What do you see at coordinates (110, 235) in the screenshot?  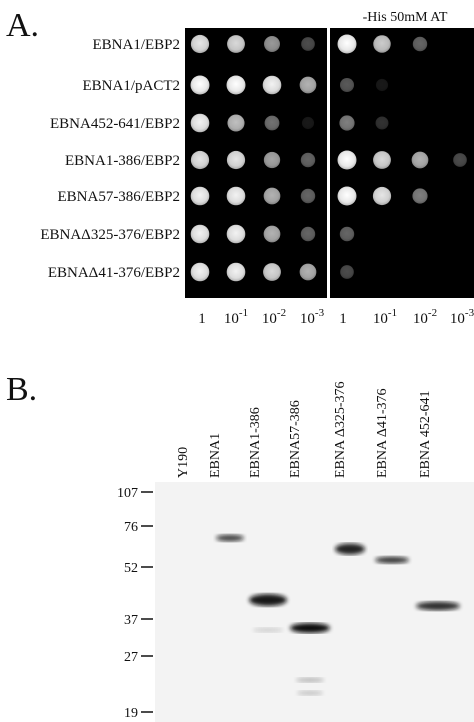 I see `row-label: EBNAΔ325-376/EBP2` at bounding box center [110, 235].